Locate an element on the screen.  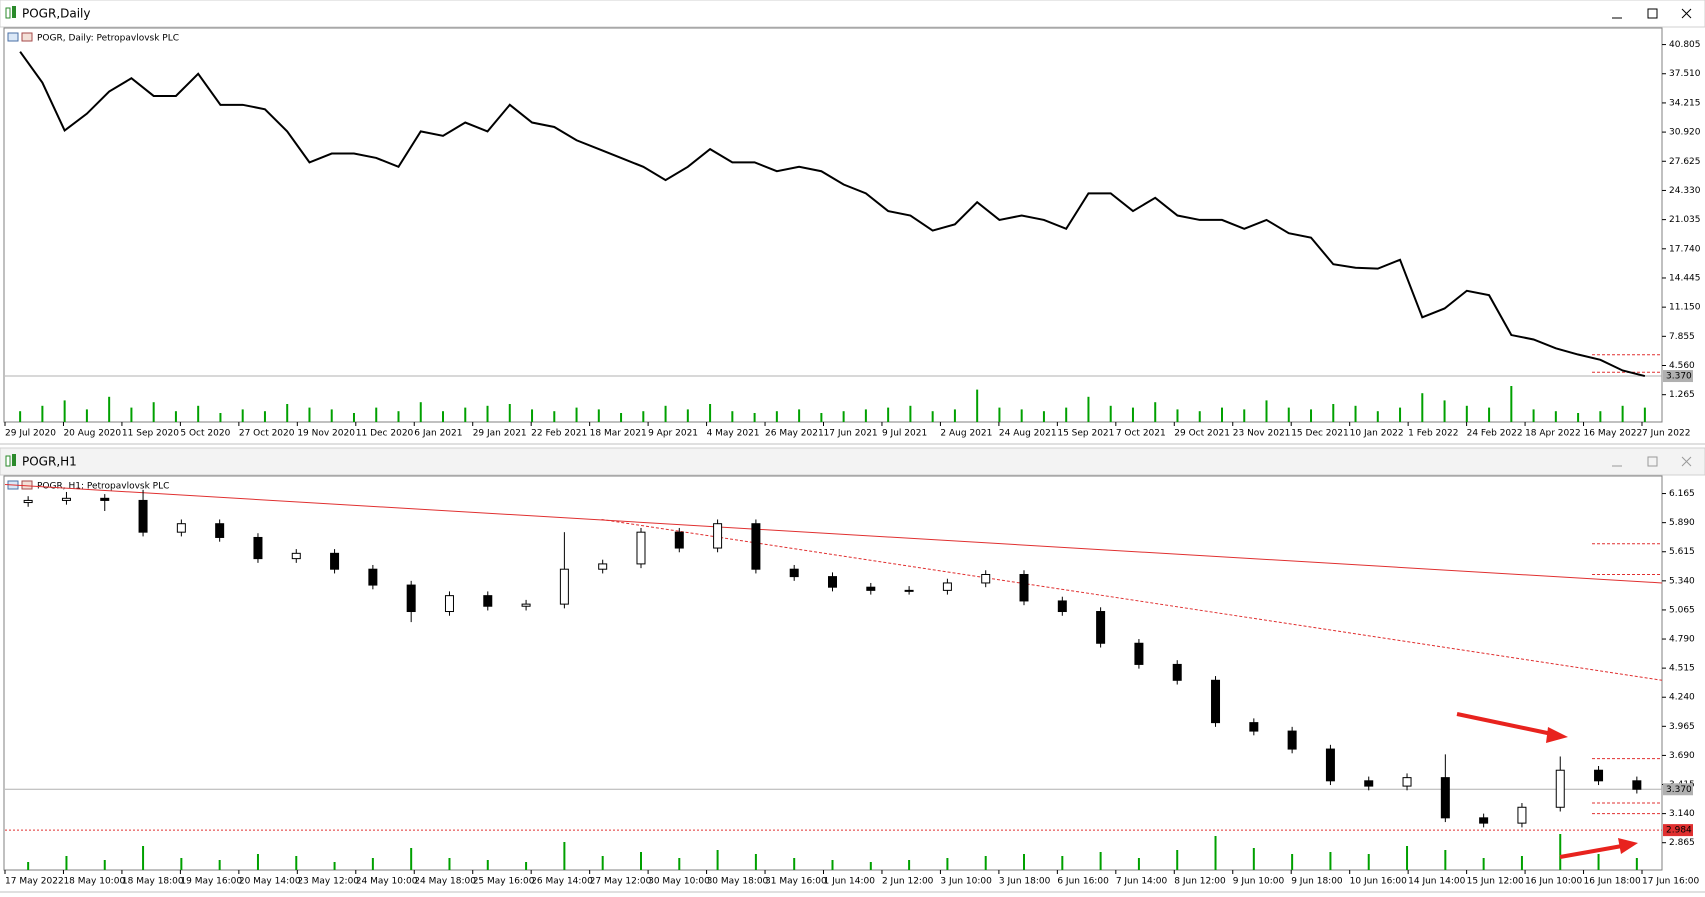
x-tick-label: 29 Jul 2020 is located at coordinates (30, 434).